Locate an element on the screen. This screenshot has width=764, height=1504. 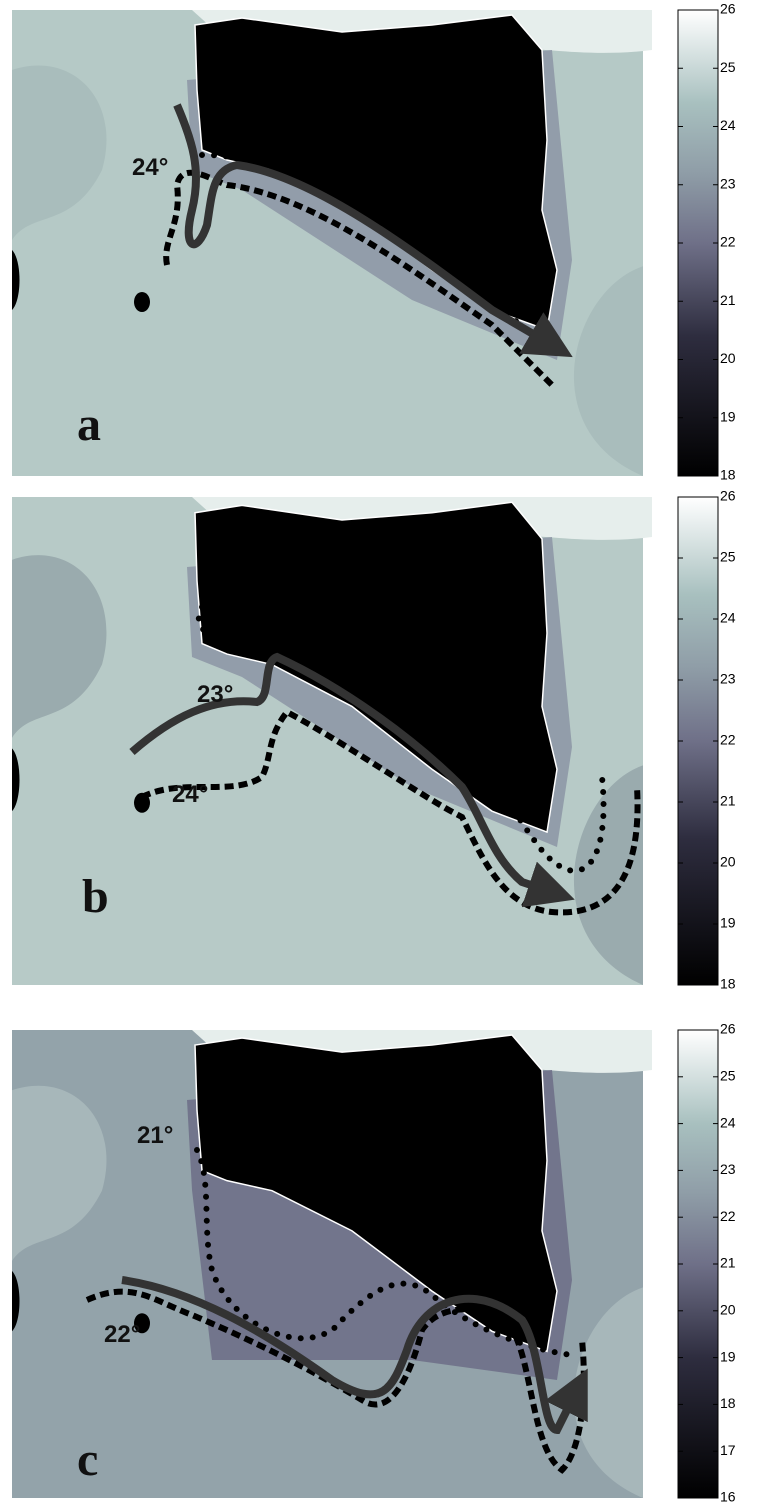
panel-label: c is located at coordinates (87, 1459).